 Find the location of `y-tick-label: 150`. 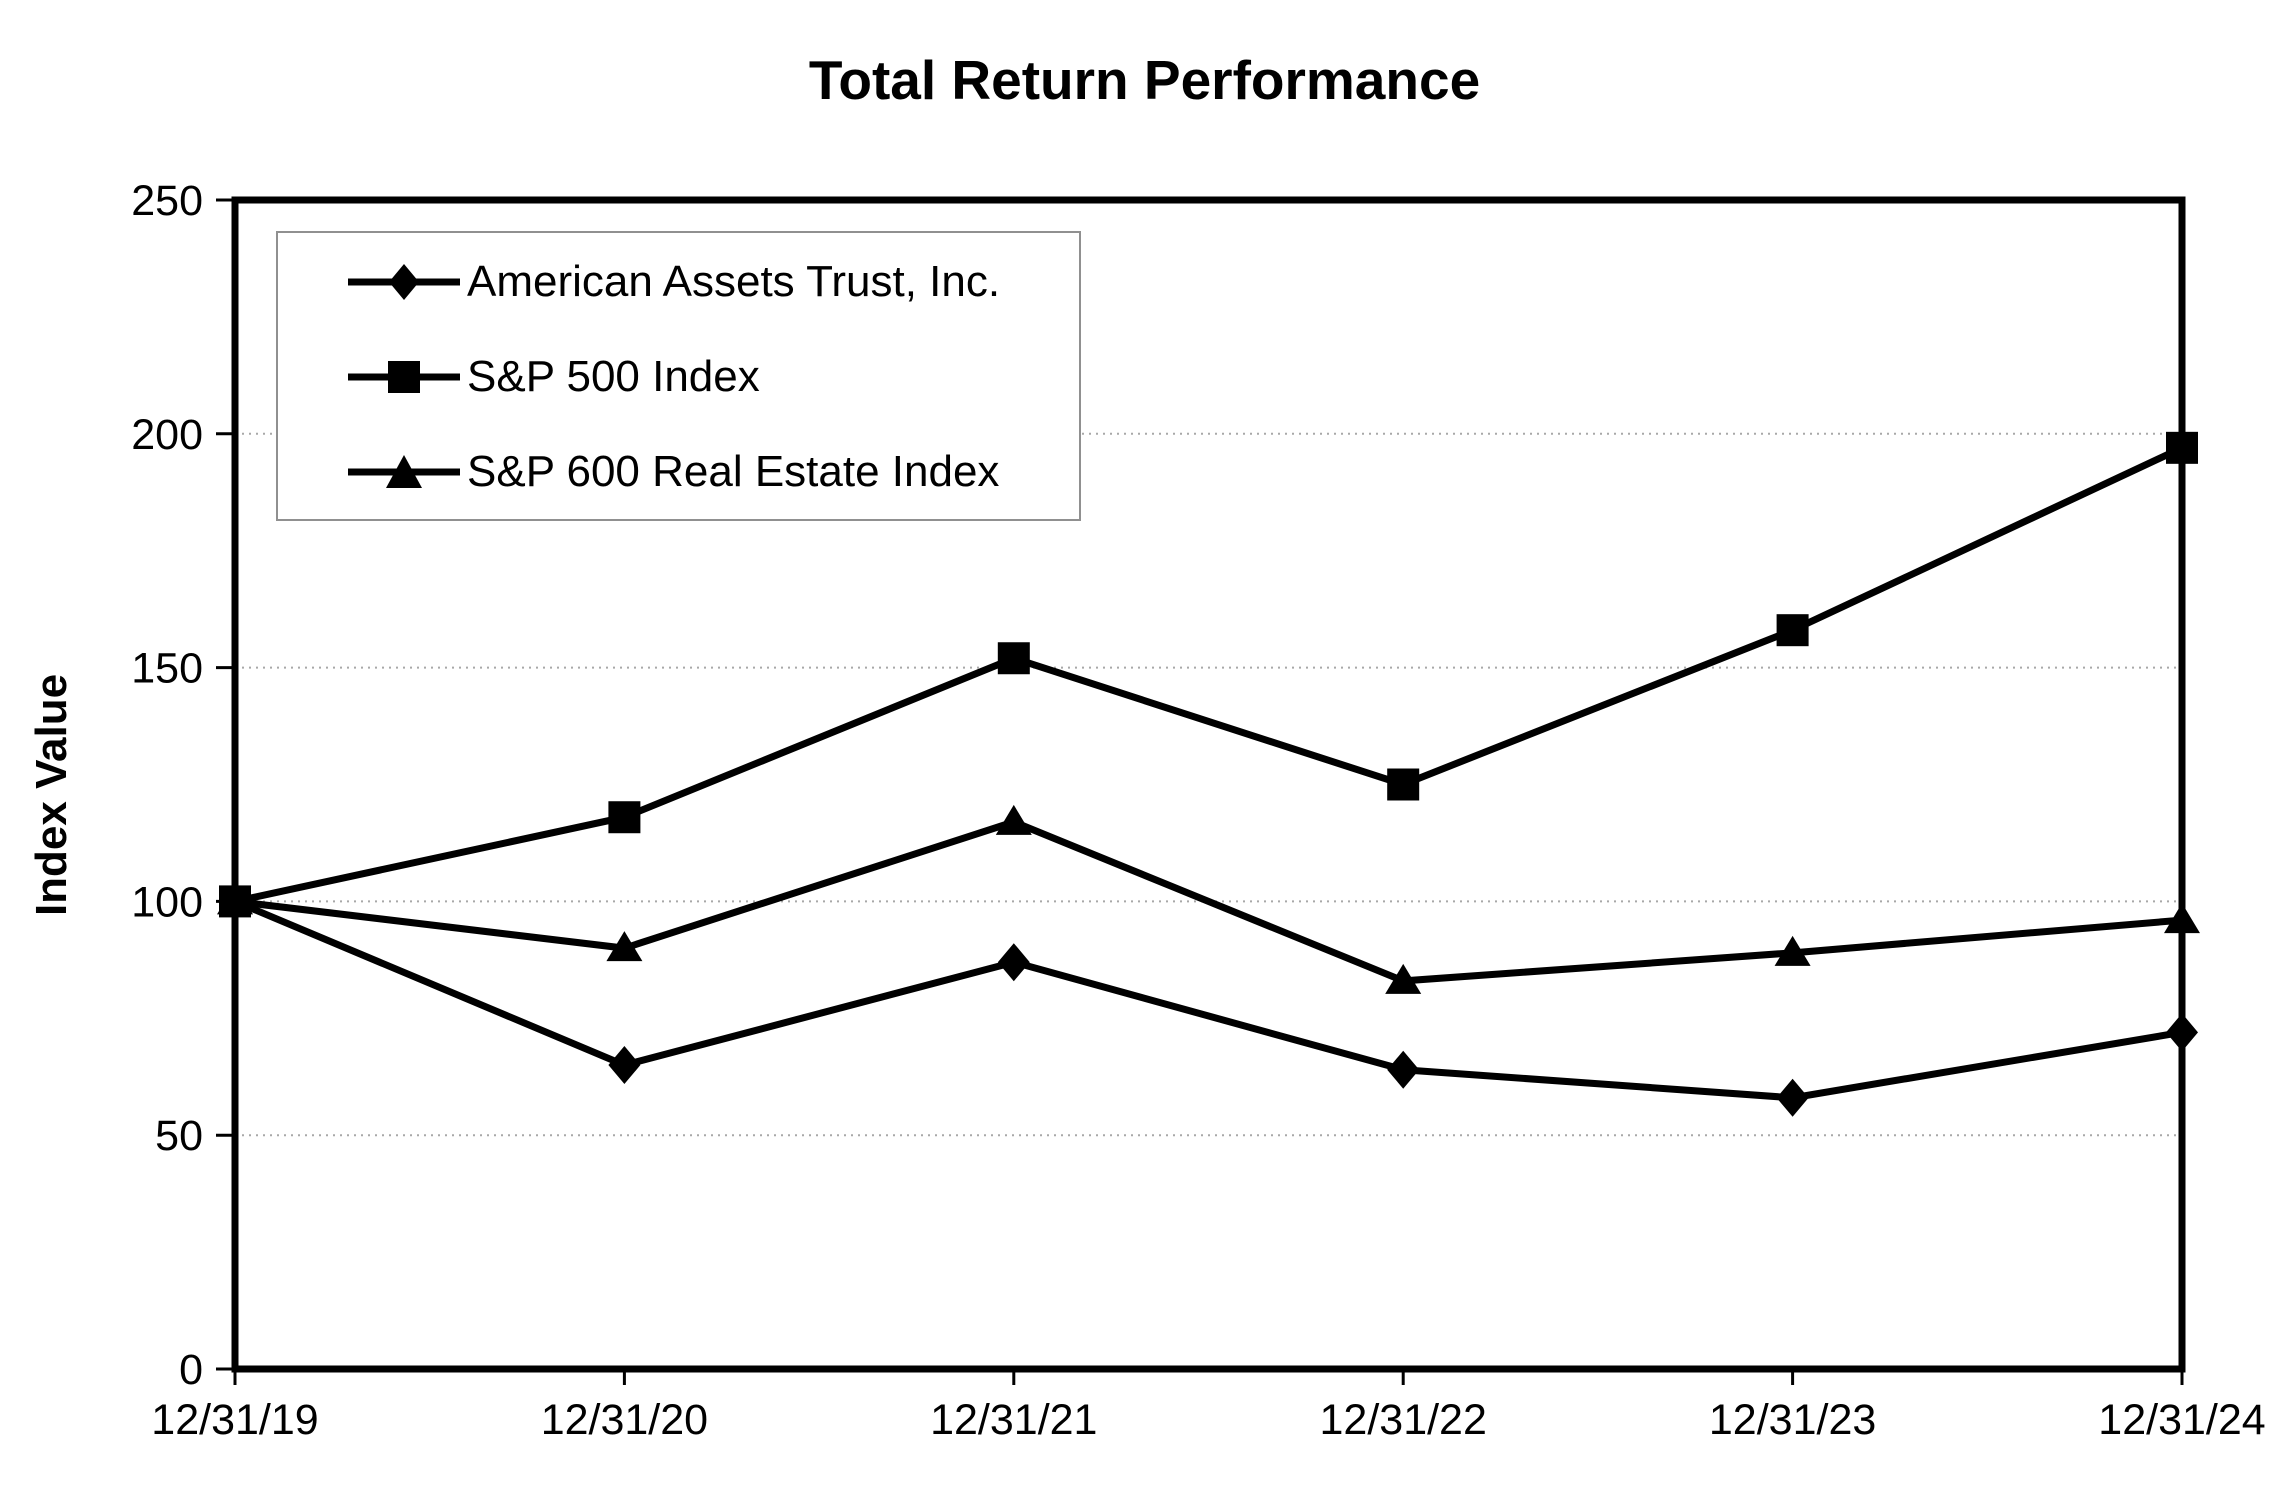

y-tick-label: 150 is located at coordinates (167, 669).